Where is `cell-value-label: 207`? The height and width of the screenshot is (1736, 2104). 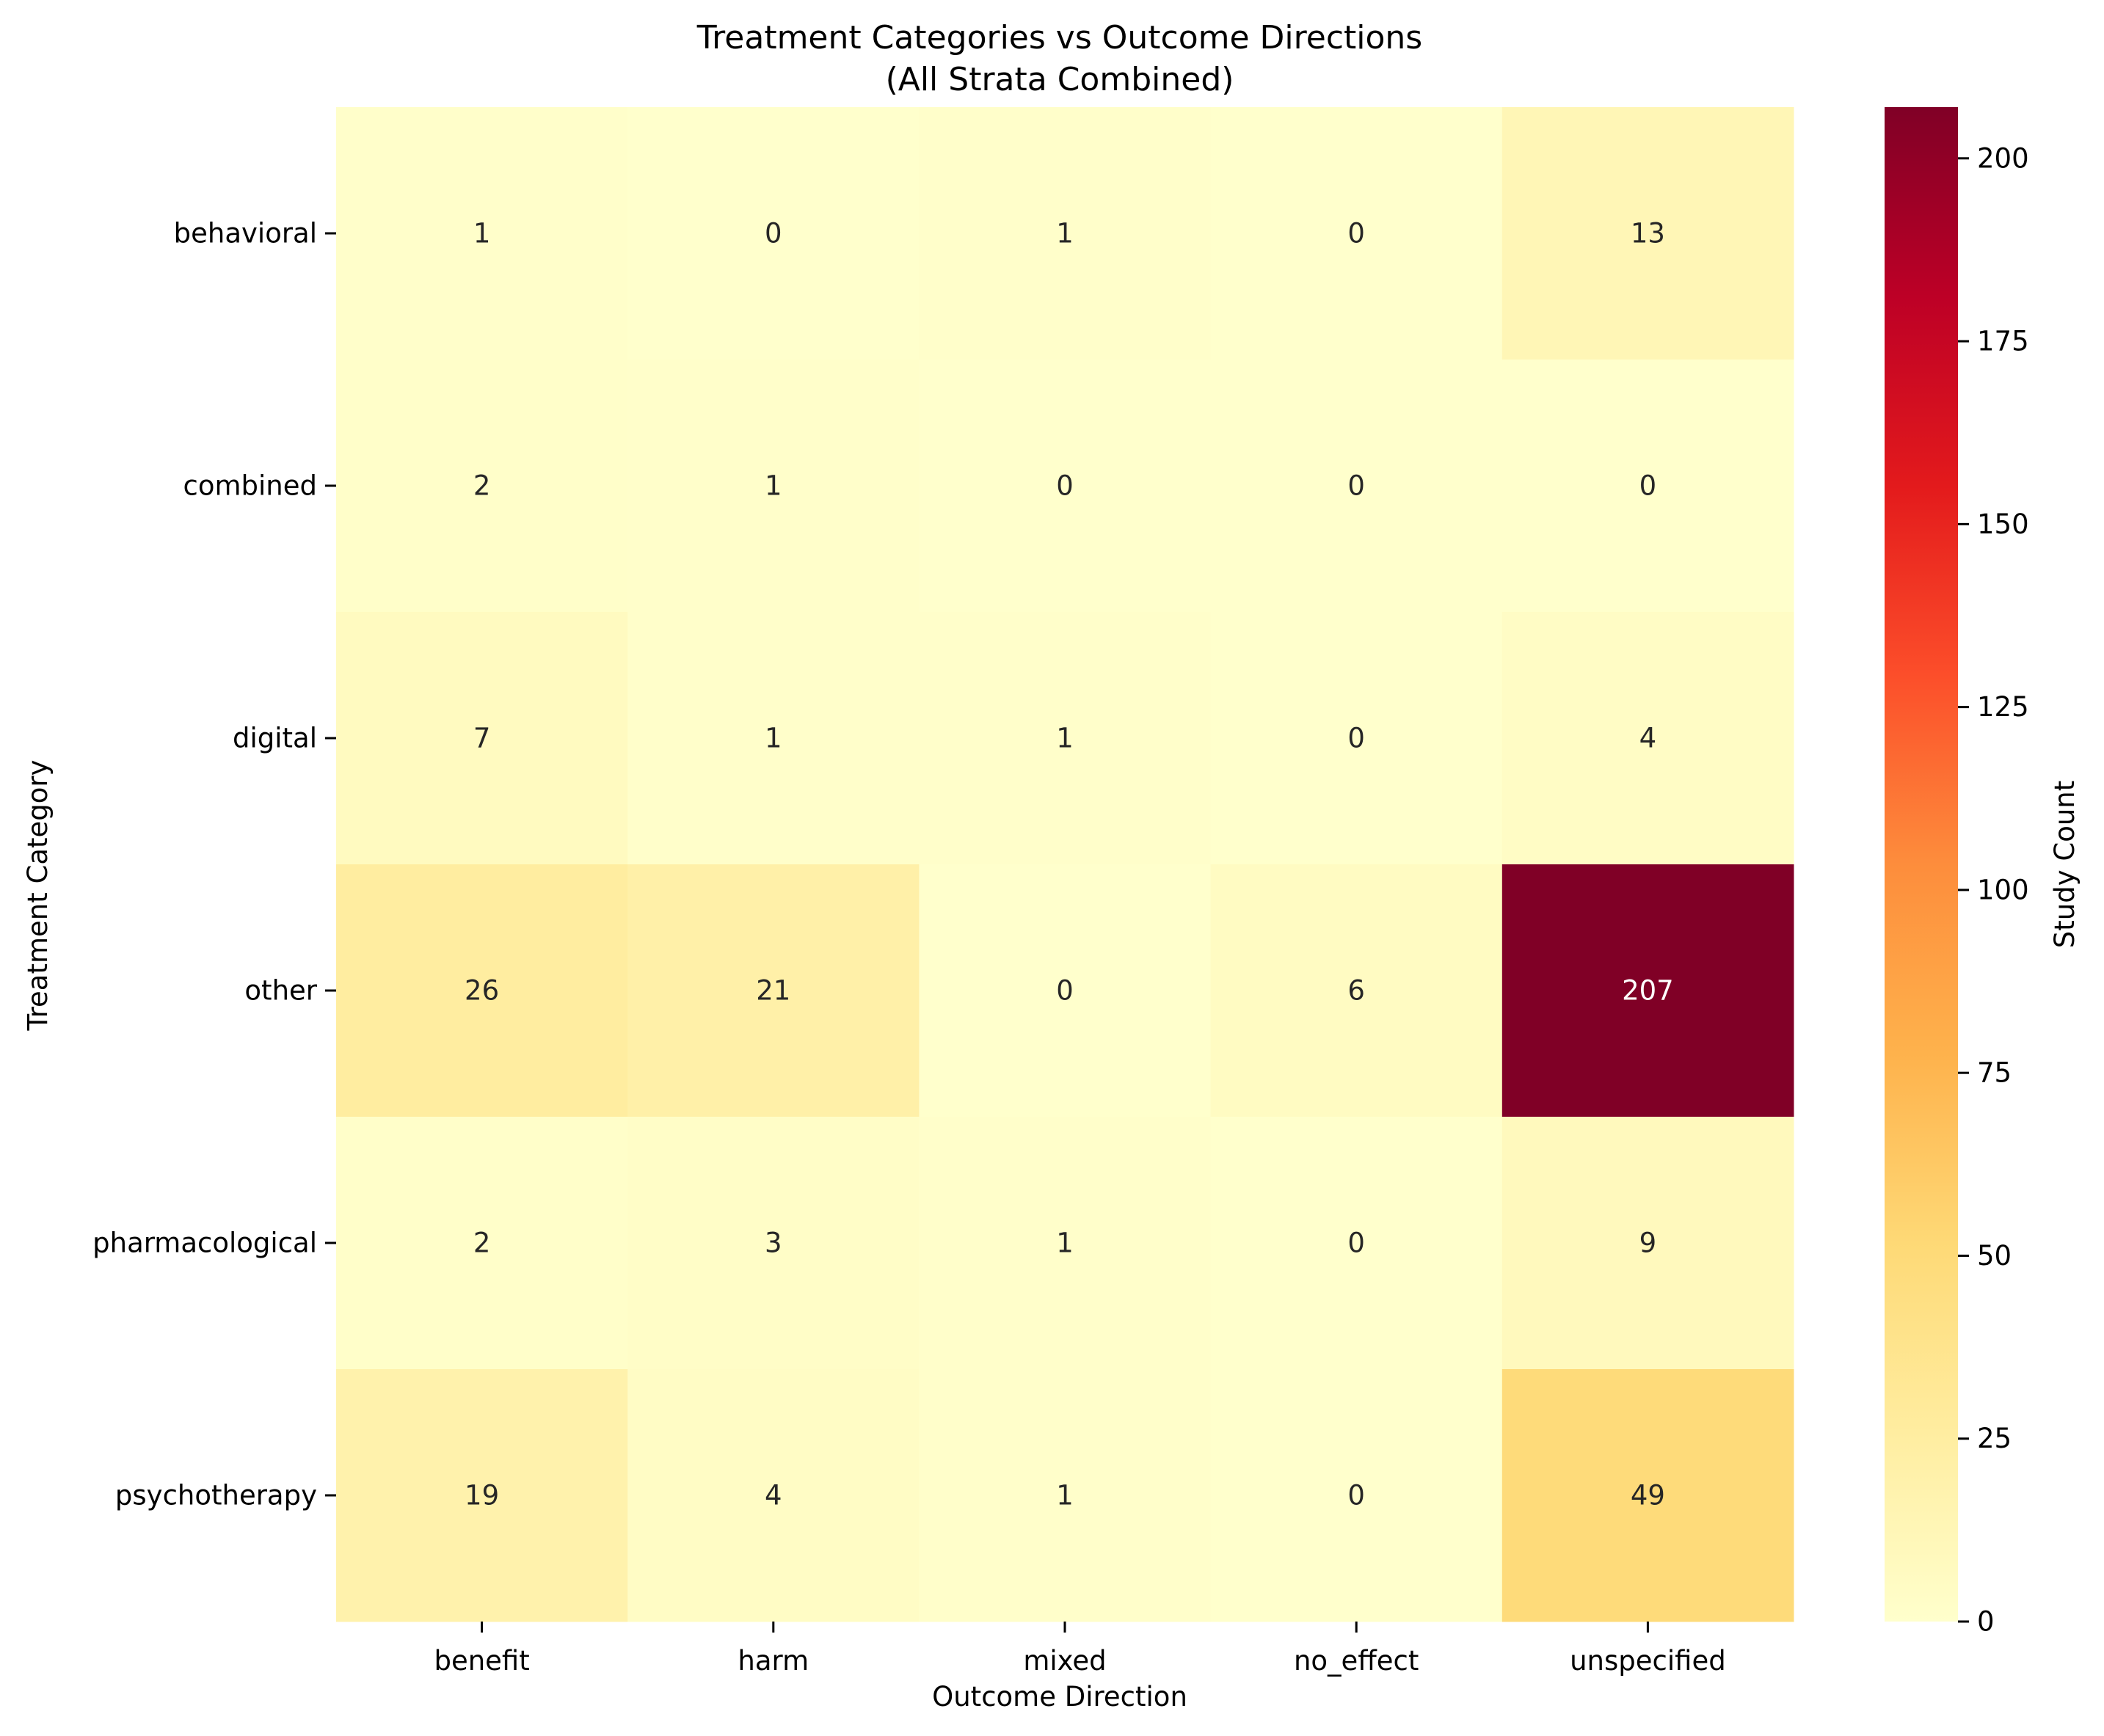
cell-value-label: 207 is located at coordinates (1648, 991).